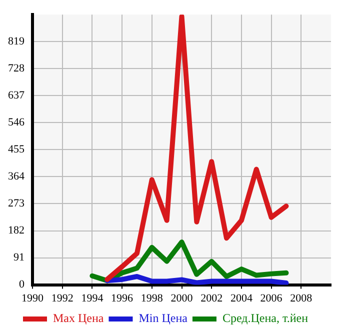 Image resolution: width=345 pixels, height=335 pixels. I want to click on x-tick-label: 1996, so click(122, 298).